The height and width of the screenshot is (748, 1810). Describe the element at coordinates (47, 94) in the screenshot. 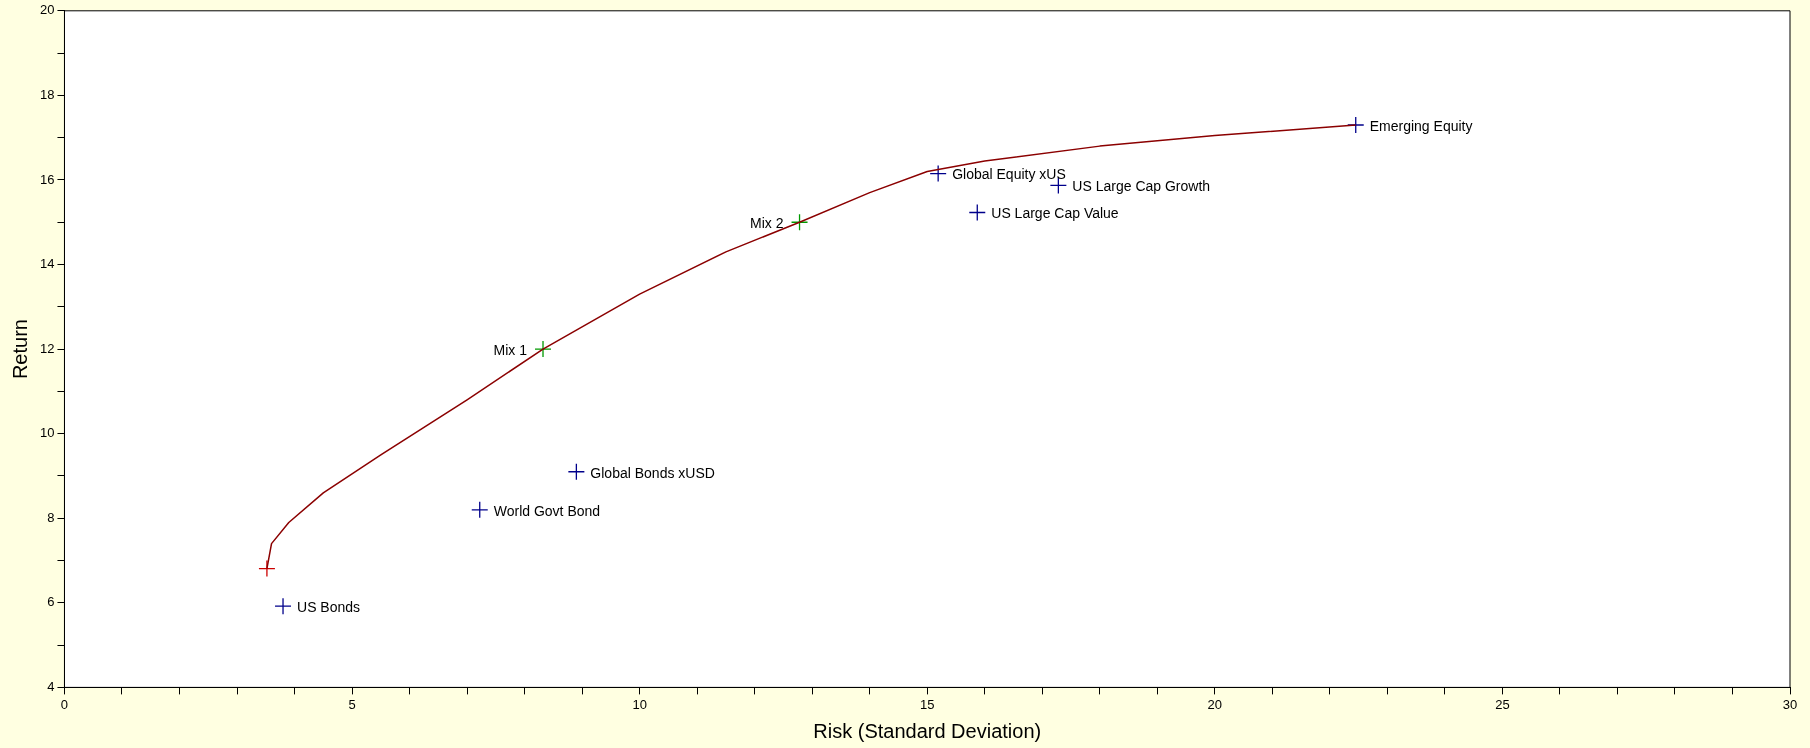

I see `y-tick-label: 18` at that location.